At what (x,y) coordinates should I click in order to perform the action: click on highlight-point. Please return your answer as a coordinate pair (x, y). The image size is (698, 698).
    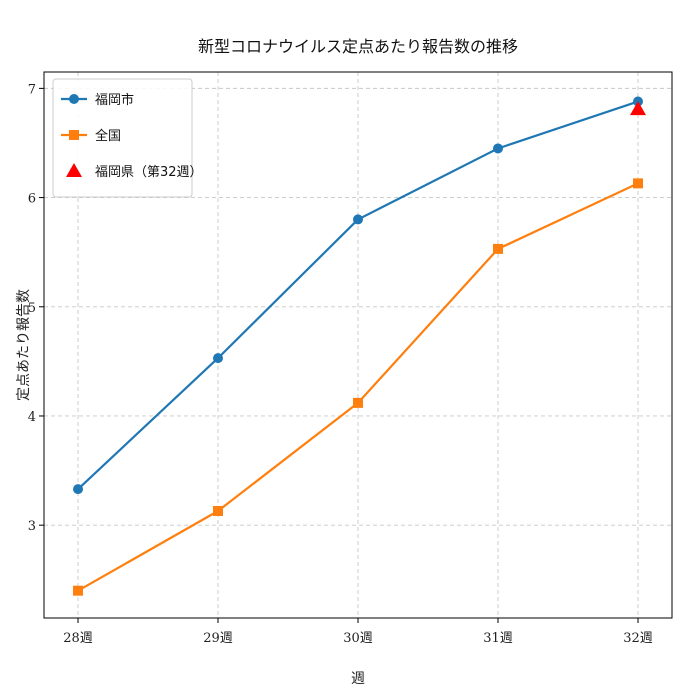
    Looking at the image, I should click on (638, 108).